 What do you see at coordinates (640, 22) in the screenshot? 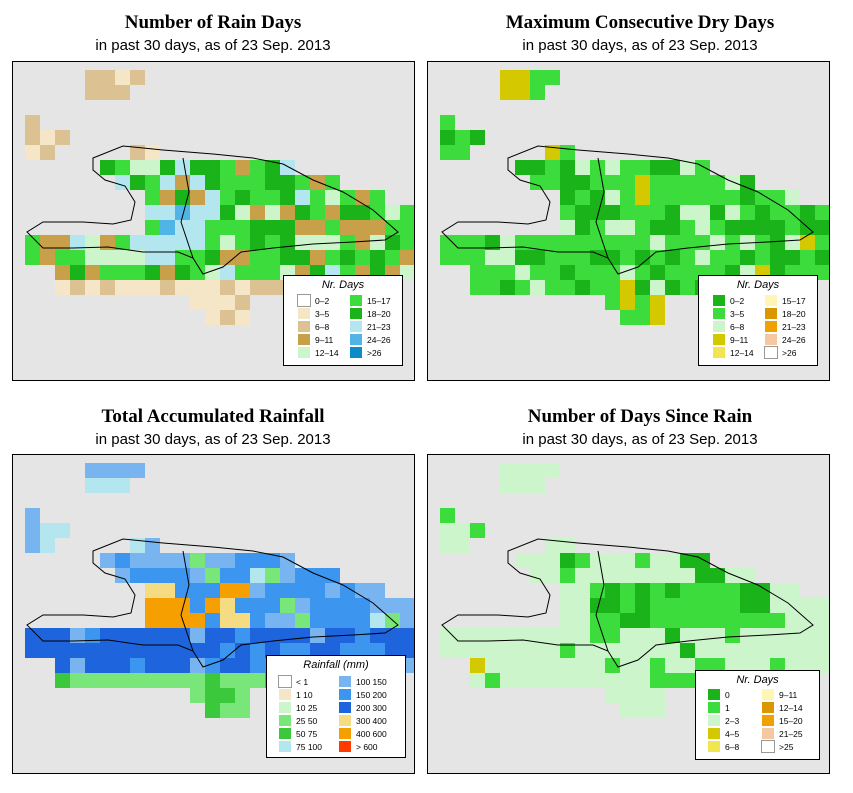
I see `panel-title: Maximum Consecutive Dry Days` at bounding box center [640, 22].